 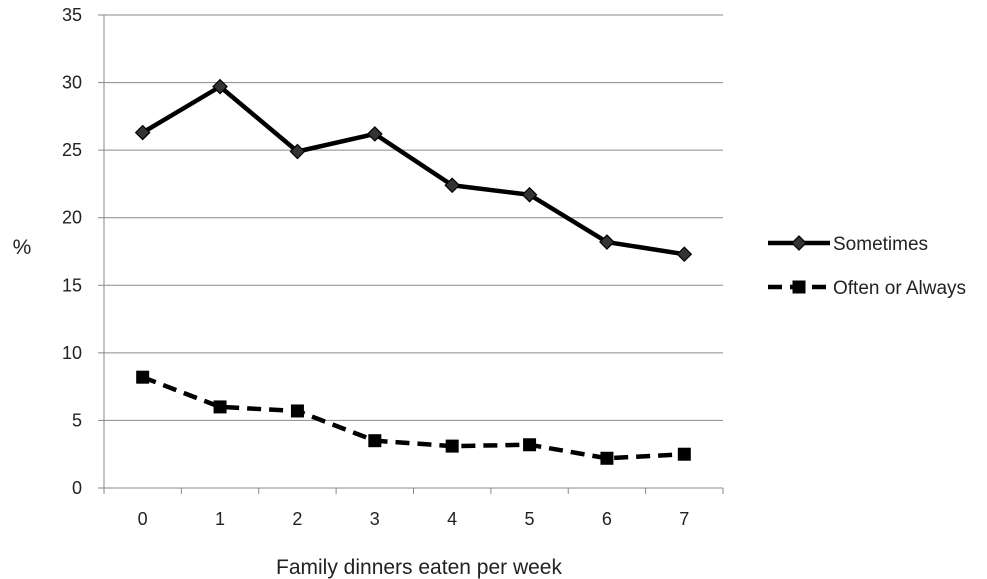 I want to click on y-tick-label: 0, so click(x=77, y=488).